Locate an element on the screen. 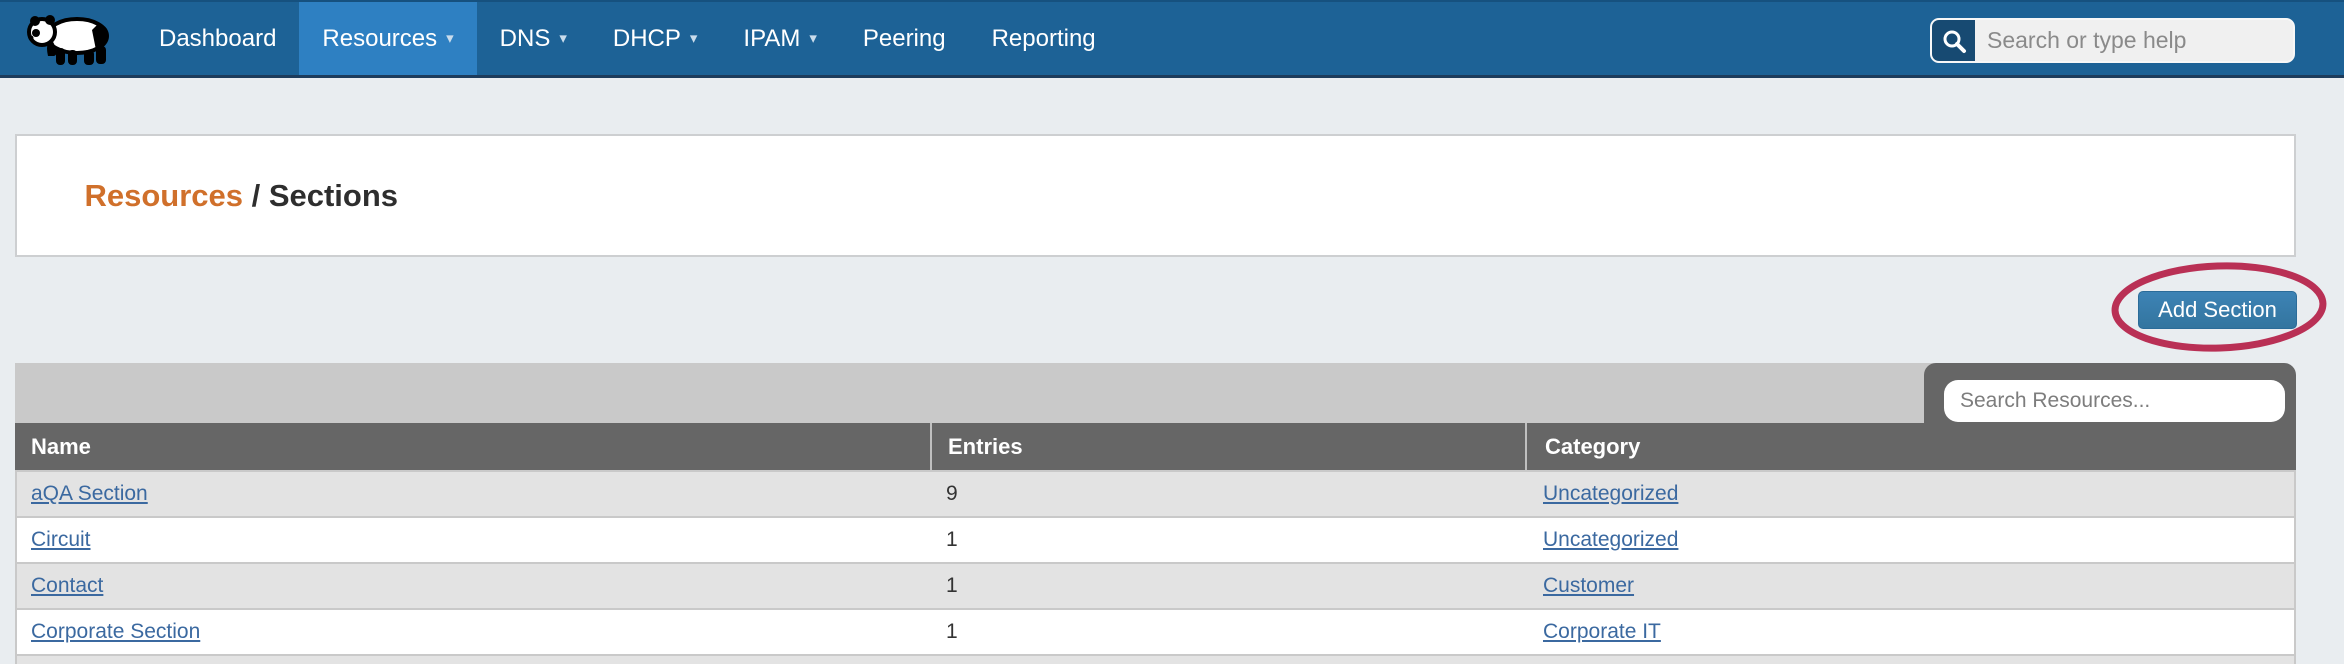 This screenshot has height=664, width=2344. nav-item-label: DNS is located at coordinates (525, 38).